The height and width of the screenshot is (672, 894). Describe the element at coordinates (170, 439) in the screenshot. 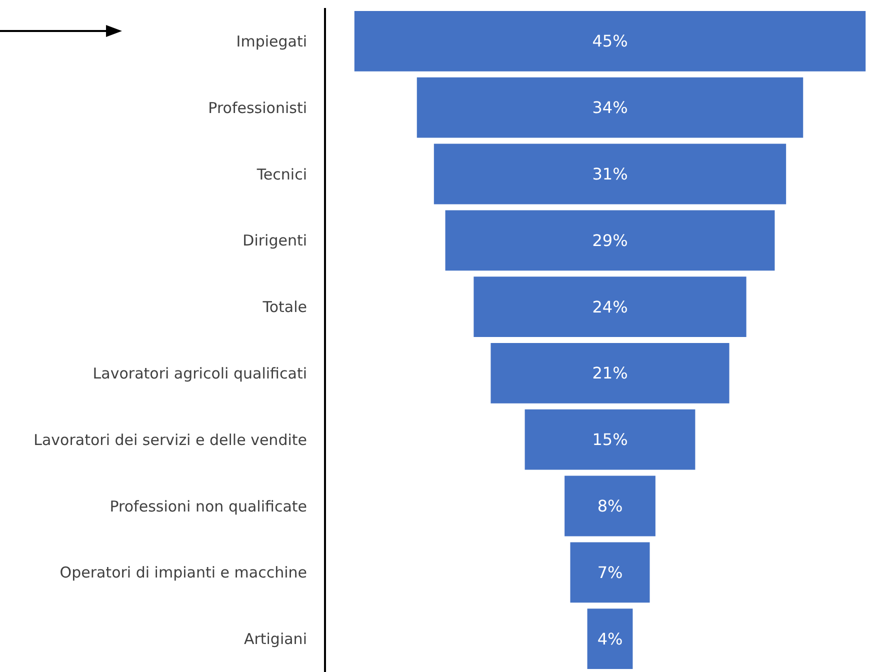

I see `category-label: Lavoratori dei servizi e delle vendite` at that location.